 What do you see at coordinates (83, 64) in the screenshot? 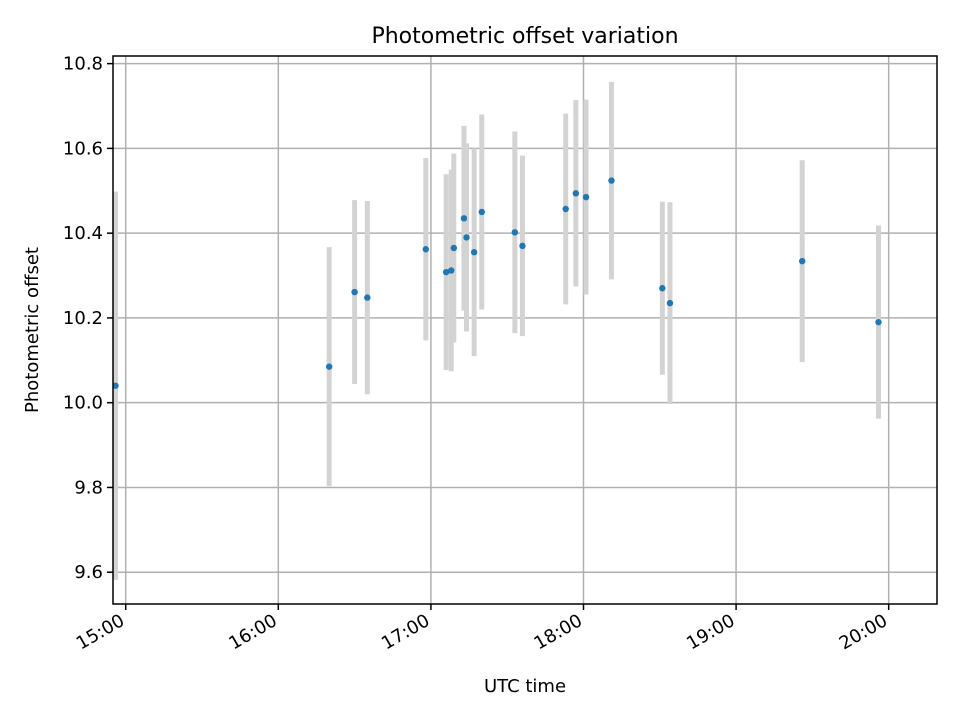
I see `y-tick-label: 10.8` at bounding box center [83, 64].